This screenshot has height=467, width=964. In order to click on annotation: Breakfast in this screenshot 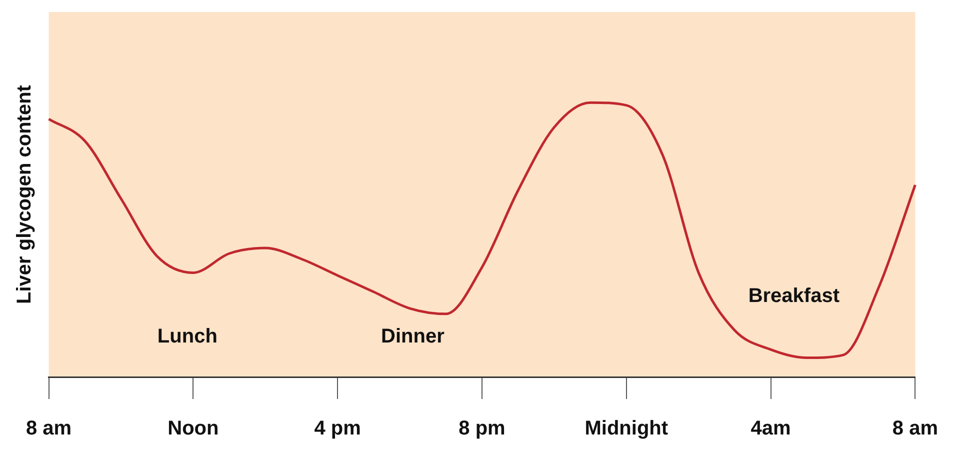, I will do `click(794, 296)`.